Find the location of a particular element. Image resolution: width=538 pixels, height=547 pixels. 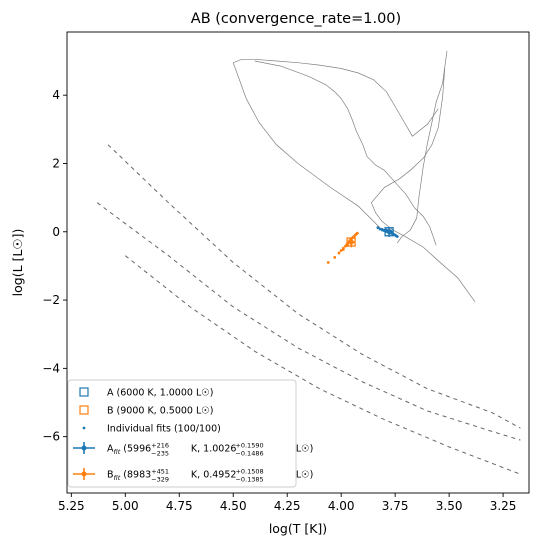

legend-label: B (9000 K, 0.5000 L☉) is located at coordinates (160, 411).